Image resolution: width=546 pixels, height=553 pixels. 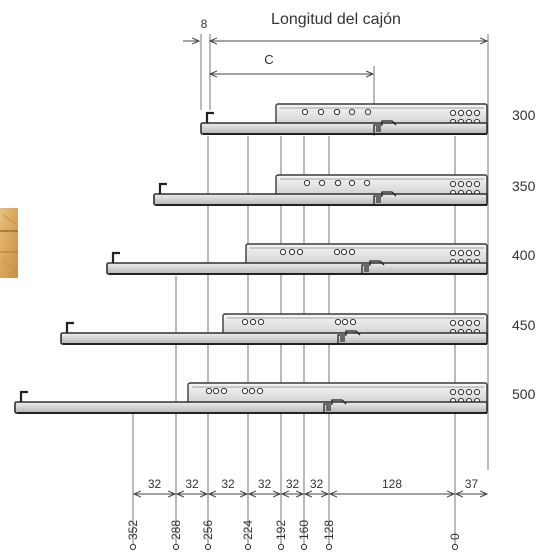 What do you see at coordinates (208, 530) in the screenshot?
I see `position-label: 256` at bounding box center [208, 530].